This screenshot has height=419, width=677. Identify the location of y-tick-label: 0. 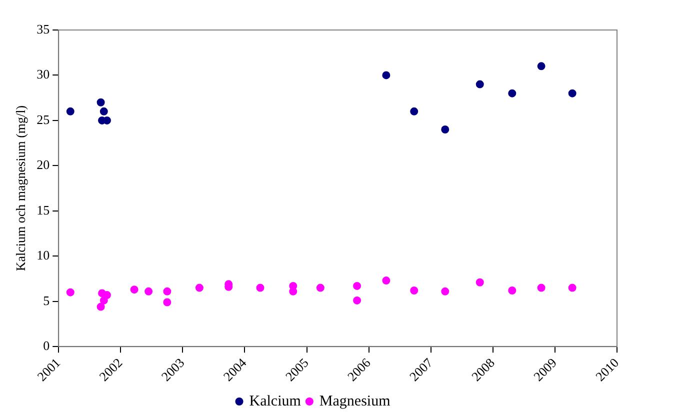
(46, 346).